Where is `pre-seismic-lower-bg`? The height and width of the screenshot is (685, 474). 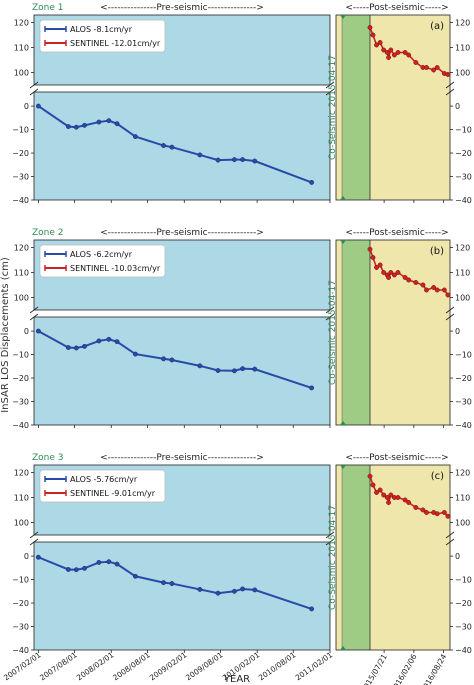 pre-seismic-lower-bg is located at coordinates (182, 371).